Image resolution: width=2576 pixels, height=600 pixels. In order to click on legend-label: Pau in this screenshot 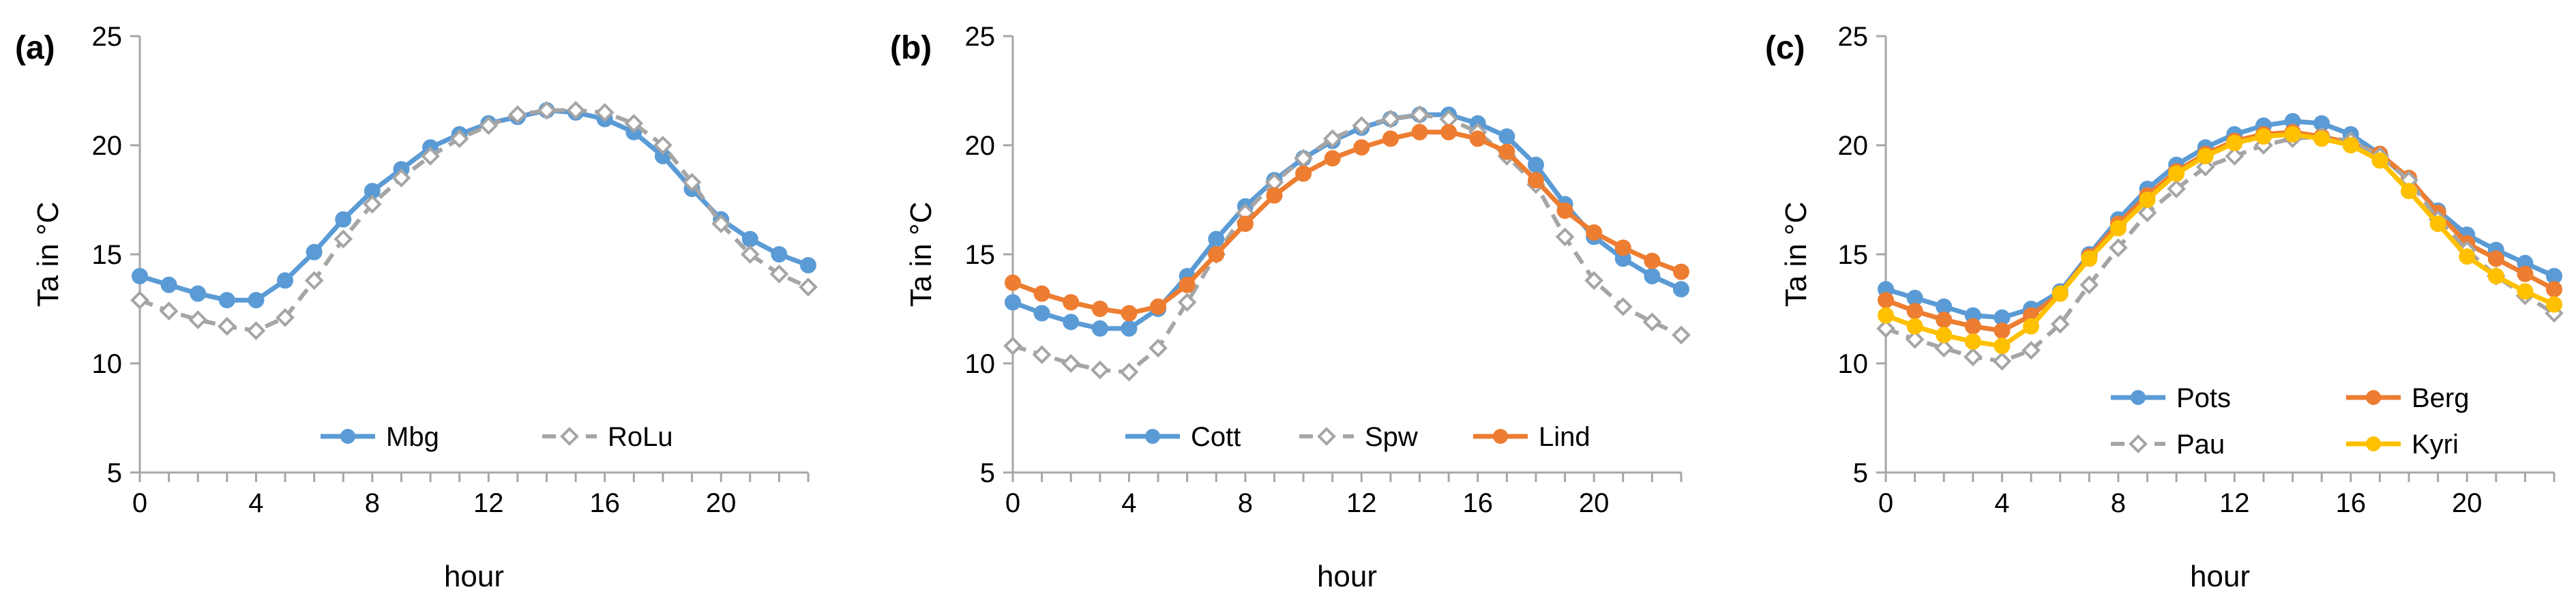, I will do `click(2200, 445)`.